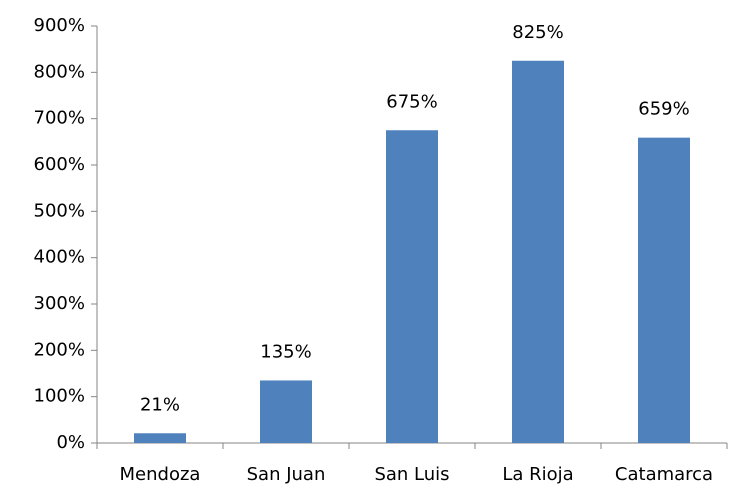 The image size is (731, 488). What do you see at coordinates (411, 101) in the screenshot?
I see `data-label: 675%` at bounding box center [411, 101].